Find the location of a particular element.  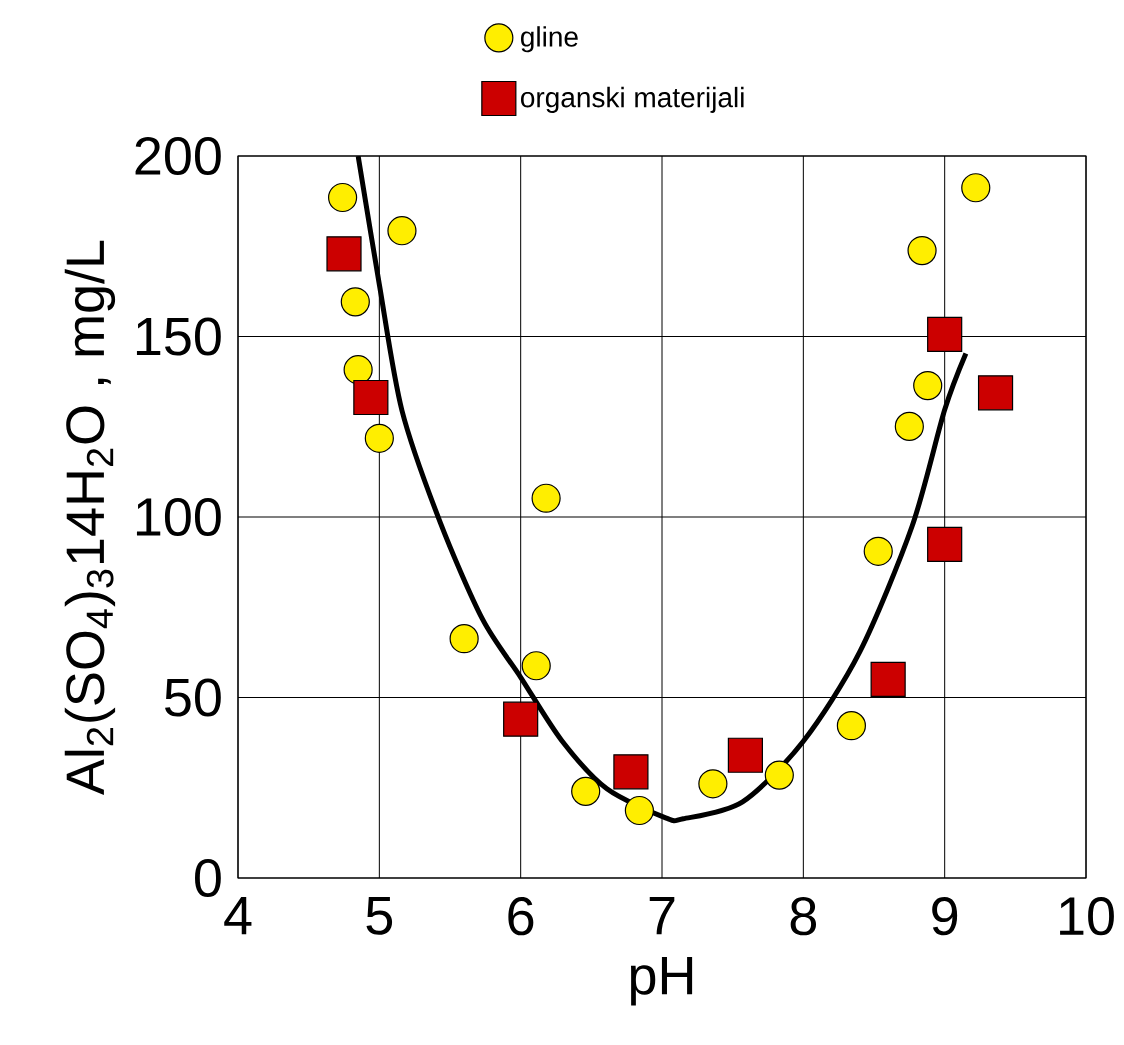

legend-label: organski materijali is located at coordinates (632, 99).